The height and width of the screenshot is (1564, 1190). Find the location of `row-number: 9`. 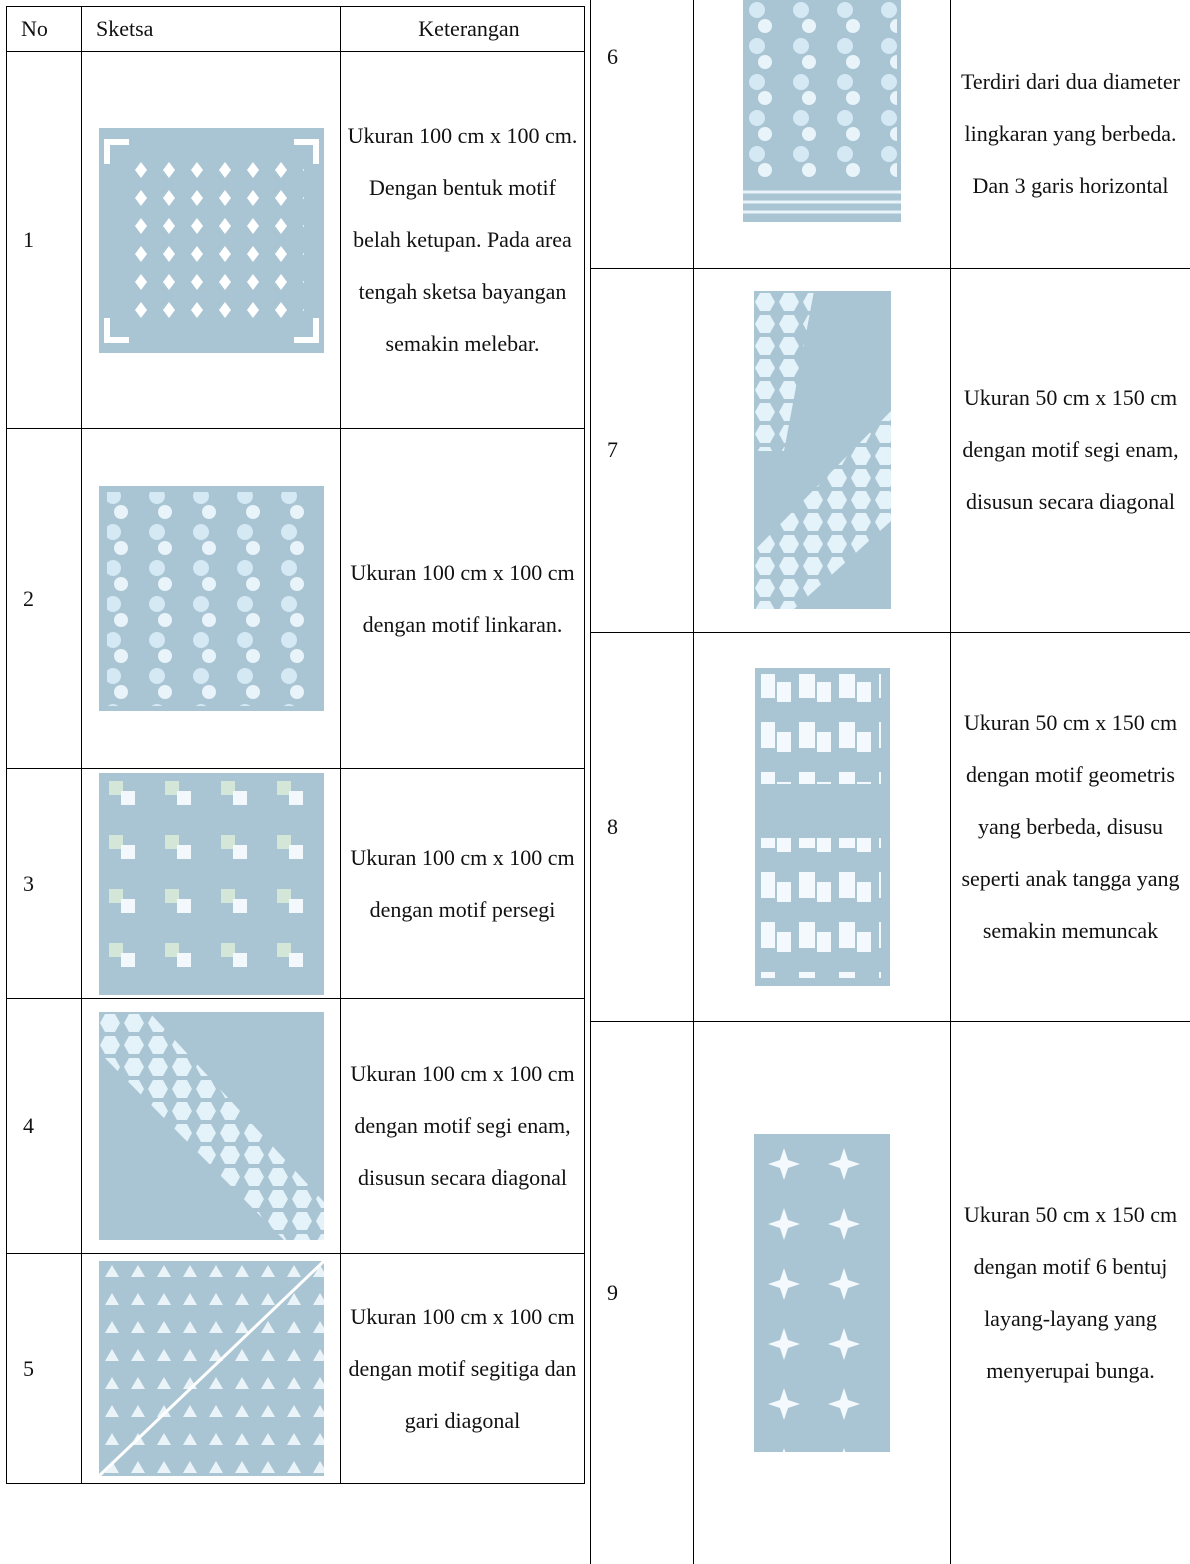

row-number: 9 is located at coordinates (642, 1292).